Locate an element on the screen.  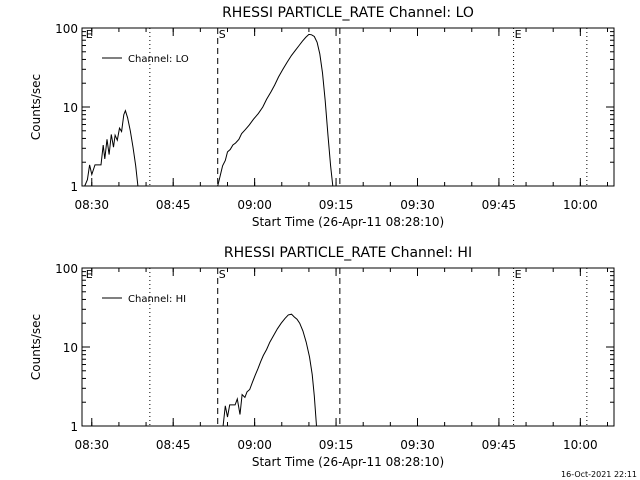
legend-label-hi: Channel: HI is located at coordinates (157, 299).